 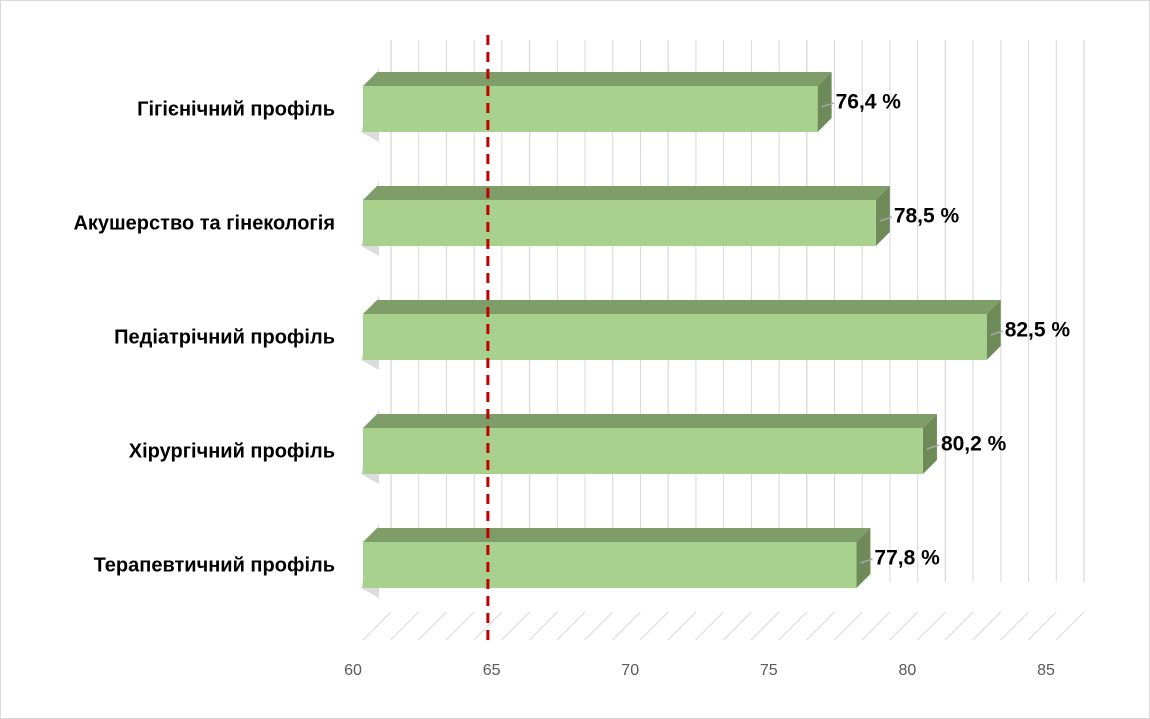 What do you see at coordinates (908, 670) in the screenshot?
I see `x-tick-label: 80` at bounding box center [908, 670].